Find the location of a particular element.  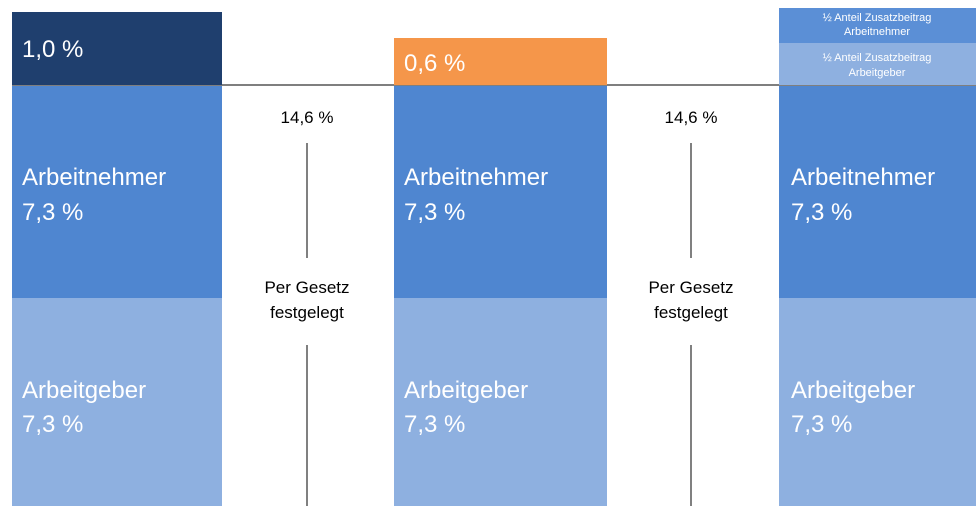

top-label: 0,6 % is located at coordinates (434, 63).